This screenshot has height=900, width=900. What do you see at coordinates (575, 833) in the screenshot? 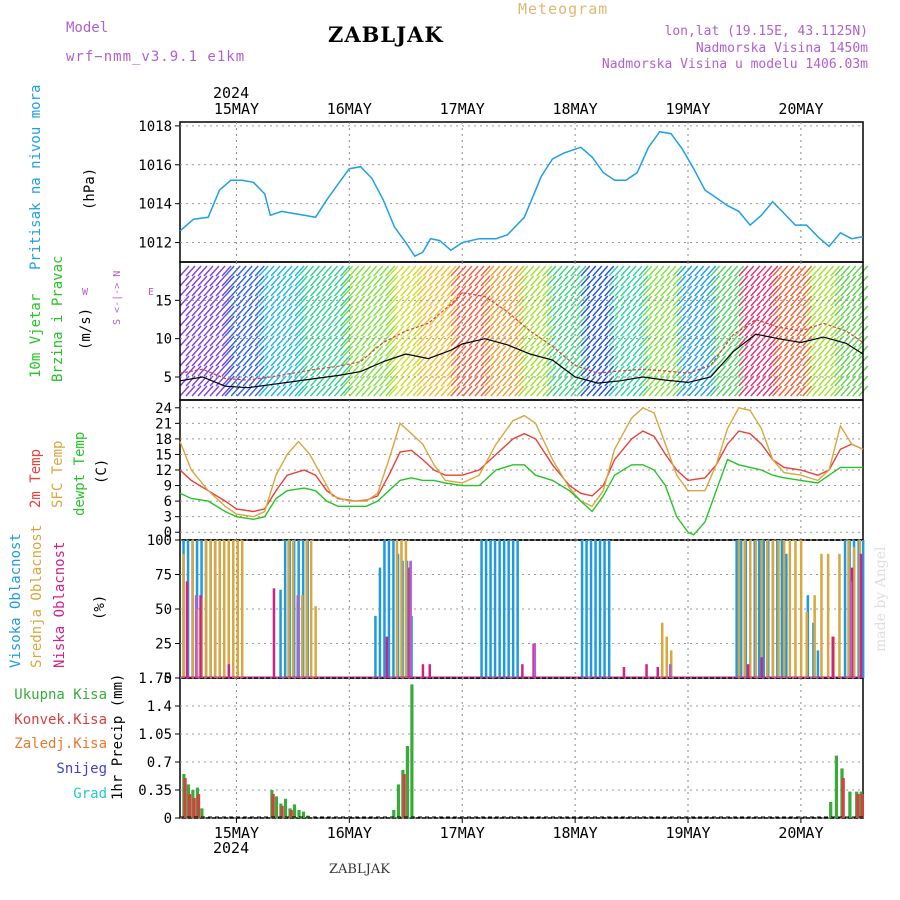
I see `day-label-bottom-3: 18MAY` at bounding box center [575, 833].